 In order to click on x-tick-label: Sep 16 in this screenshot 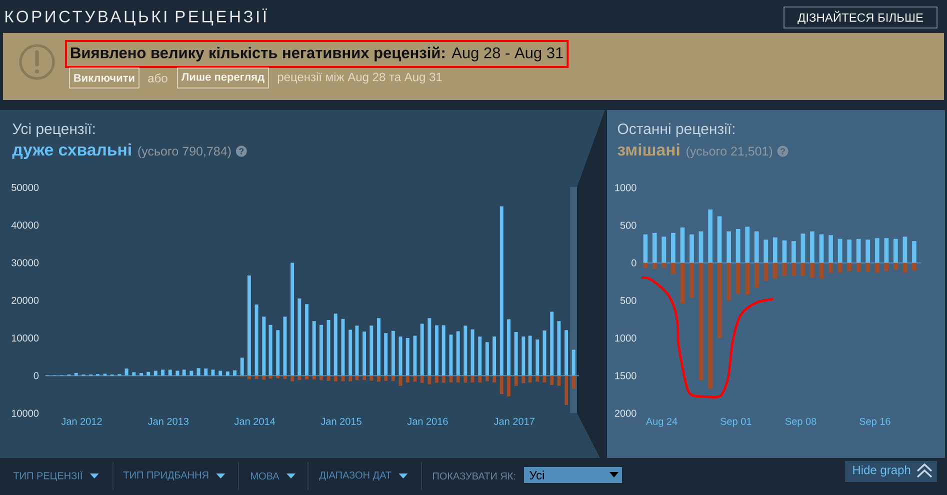, I will do `click(875, 422)`.